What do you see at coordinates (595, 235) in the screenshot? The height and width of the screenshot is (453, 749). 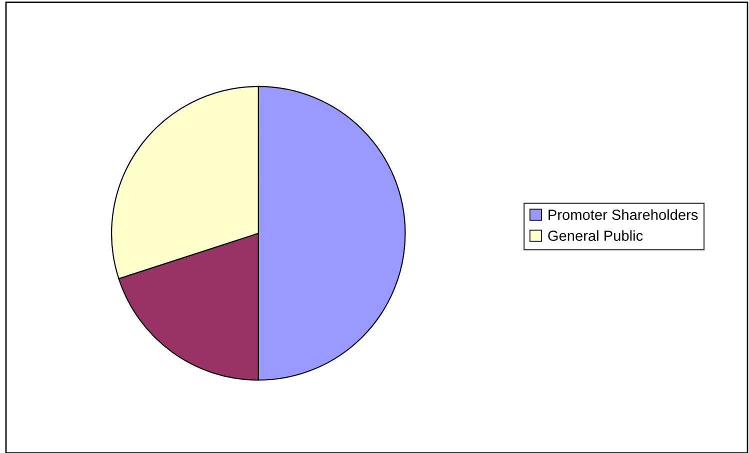 I see `legend-label: General Public` at bounding box center [595, 235].